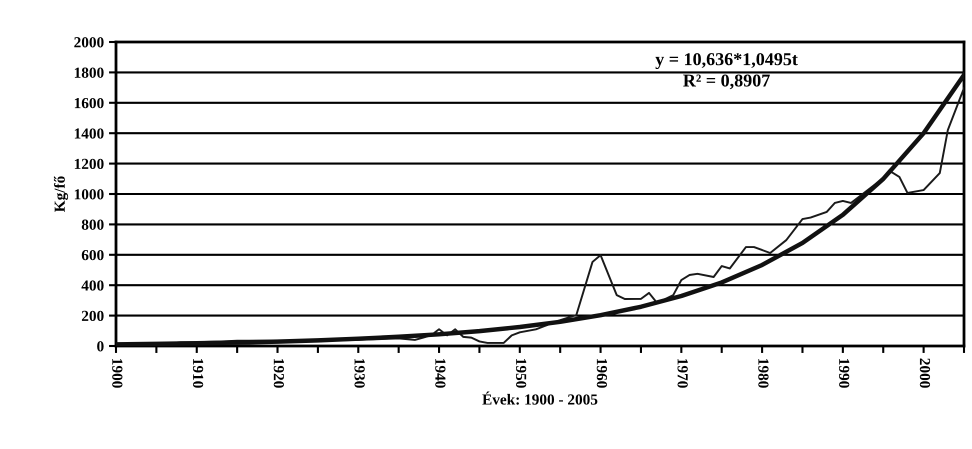 Image resolution: width=972 pixels, height=449 pixels. What do you see at coordinates (726, 61) in the screenshot?
I see `annotation: y = 10,636*1,0495t` at bounding box center [726, 61].